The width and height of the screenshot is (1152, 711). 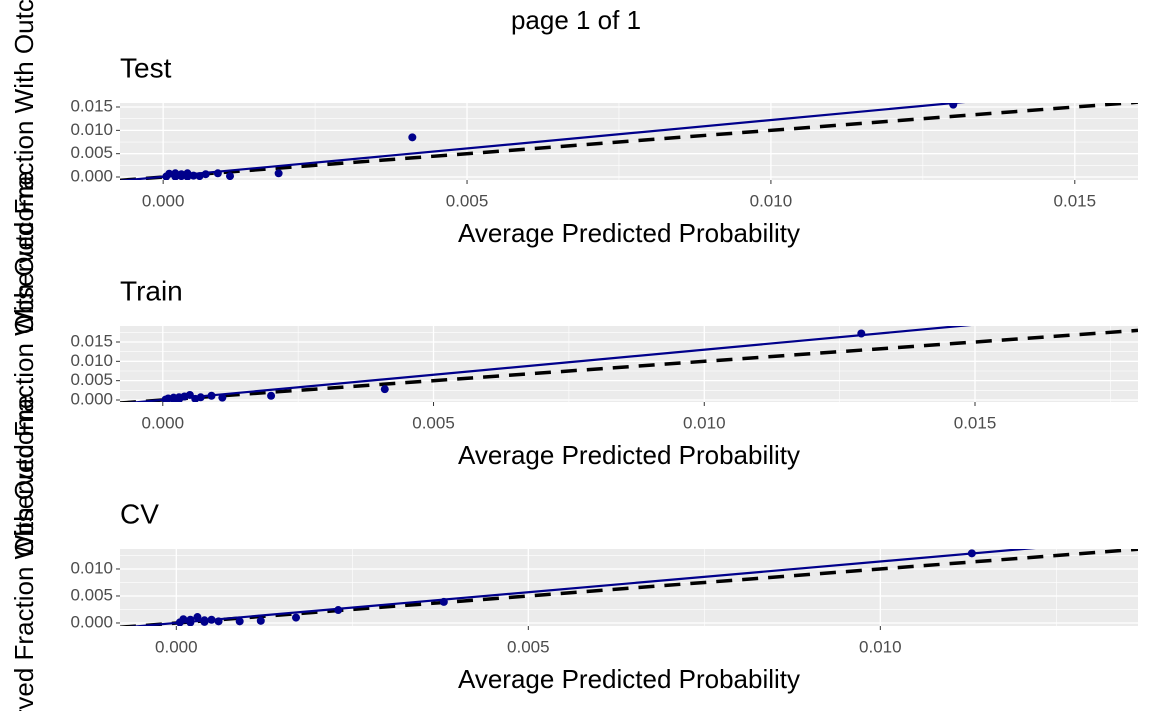 I want to click on panel-title: CV, so click(x=139, y=513).